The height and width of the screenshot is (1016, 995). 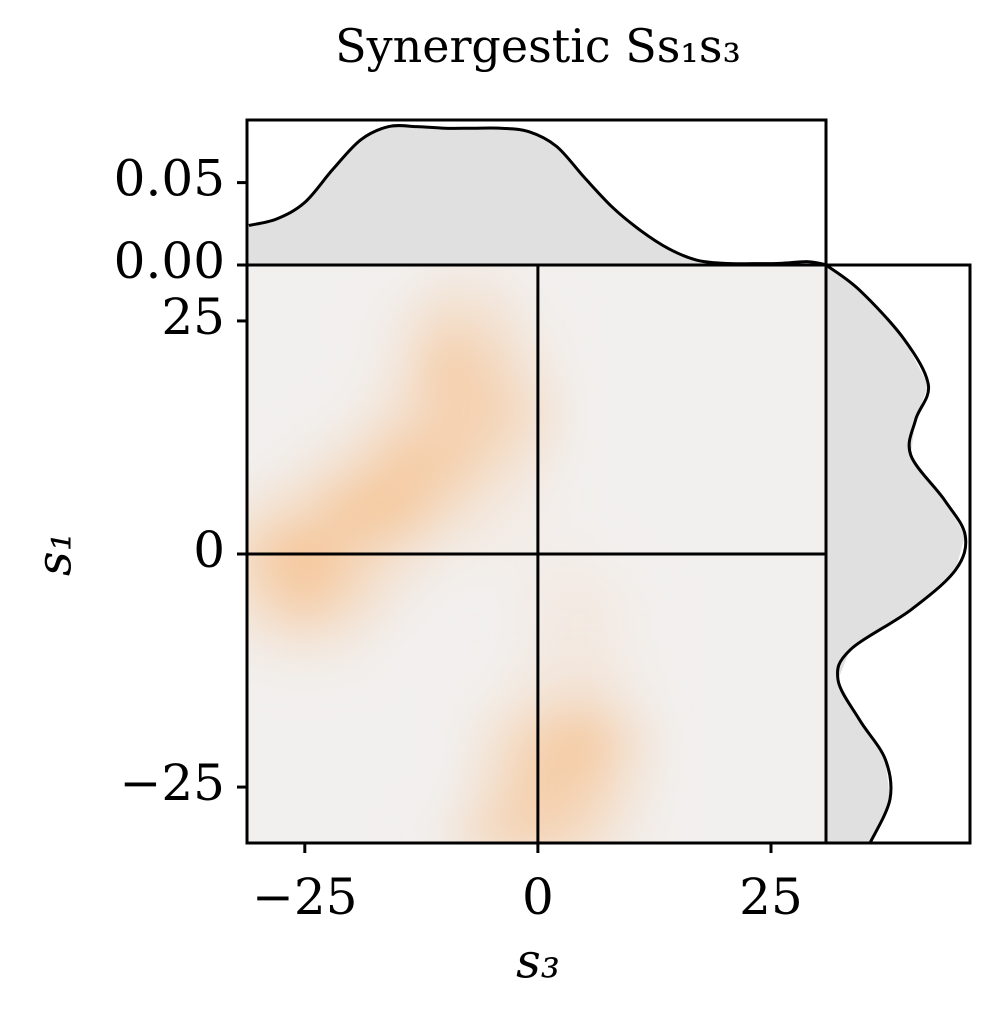 I want to click on marginal-curve, so click(x=897, y=554).